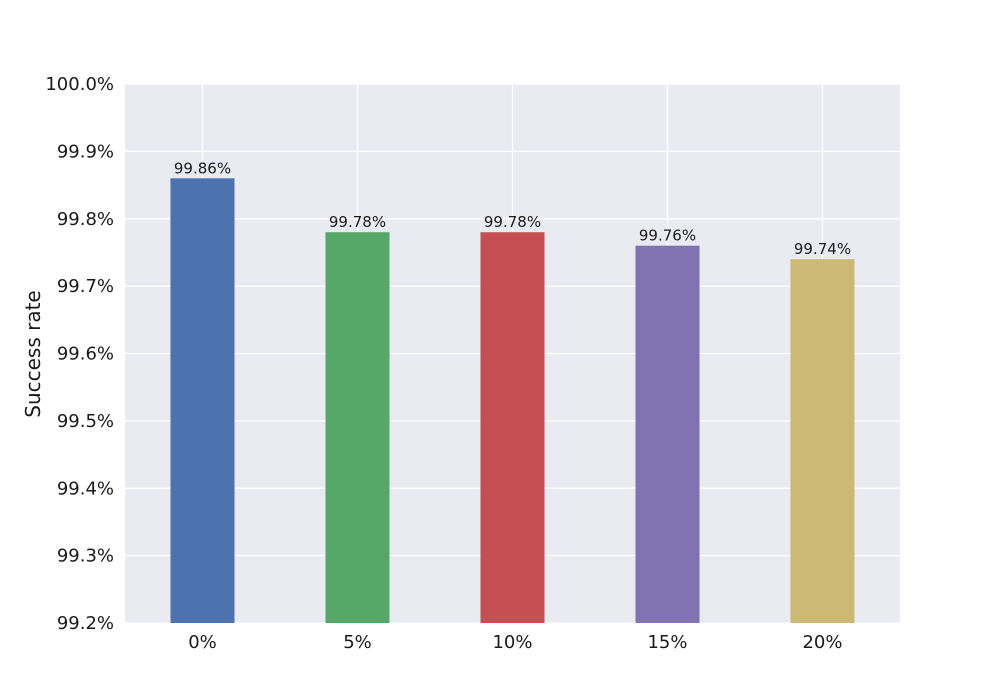 This screenshot has height=700, width=1000. What do you see at coordinates (33, 354) in the screenshot?
I see `y-axis-title: Success rate` at bounding box center [33, 354].